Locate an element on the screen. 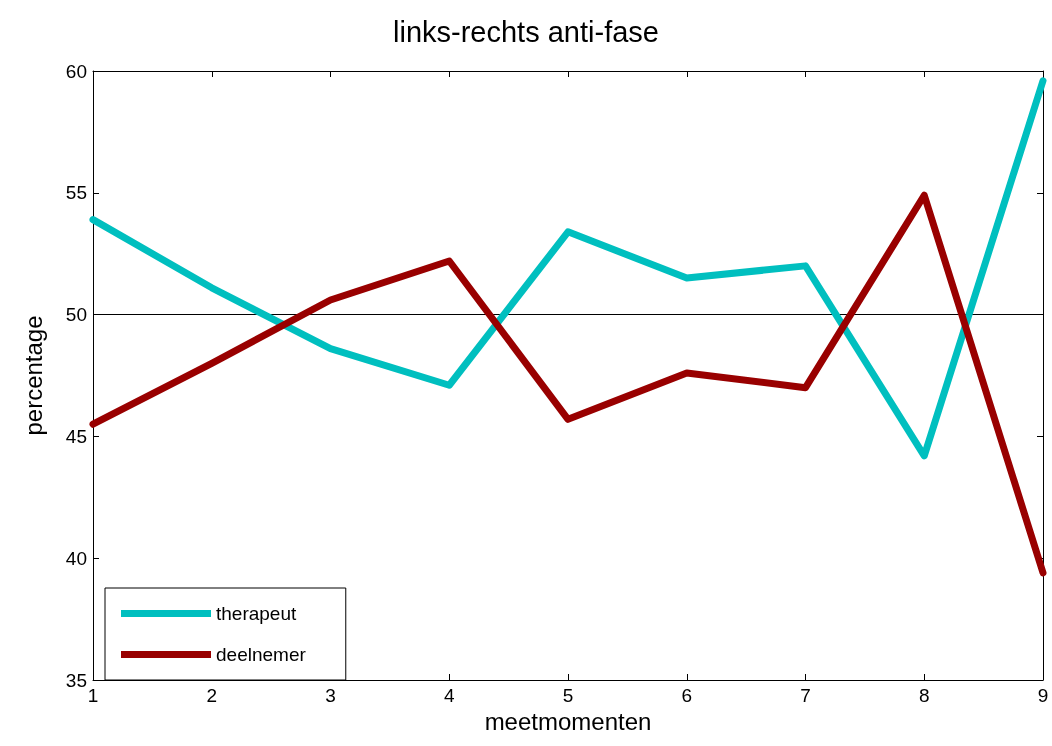 This screenshot has height=746, width=1052. y-tick-label: 50 is located at coordinates (76, 315).